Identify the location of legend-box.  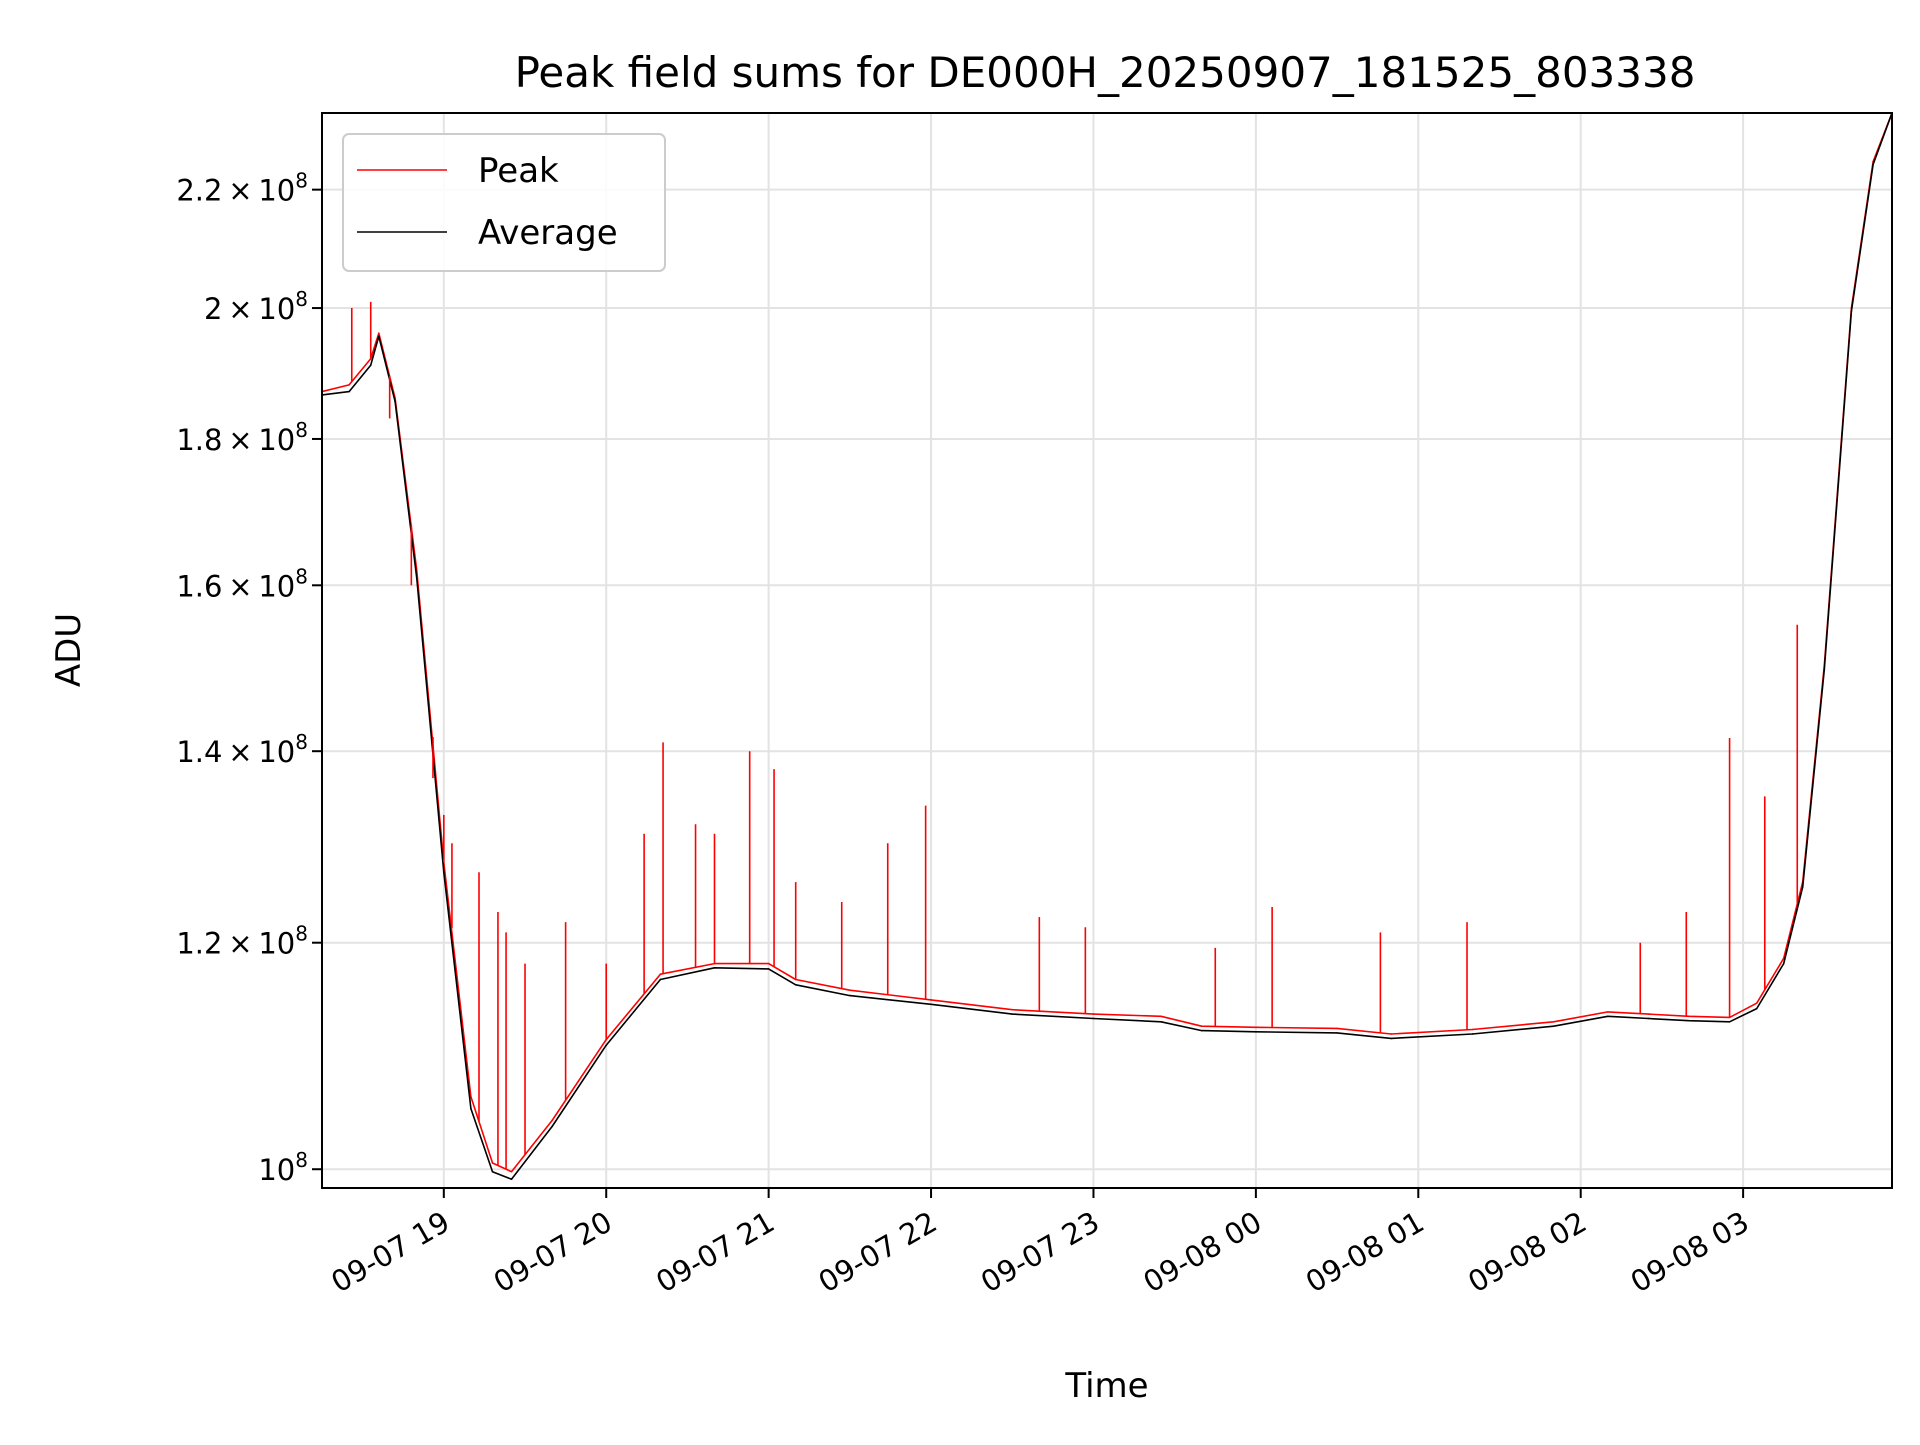
(504, 202).